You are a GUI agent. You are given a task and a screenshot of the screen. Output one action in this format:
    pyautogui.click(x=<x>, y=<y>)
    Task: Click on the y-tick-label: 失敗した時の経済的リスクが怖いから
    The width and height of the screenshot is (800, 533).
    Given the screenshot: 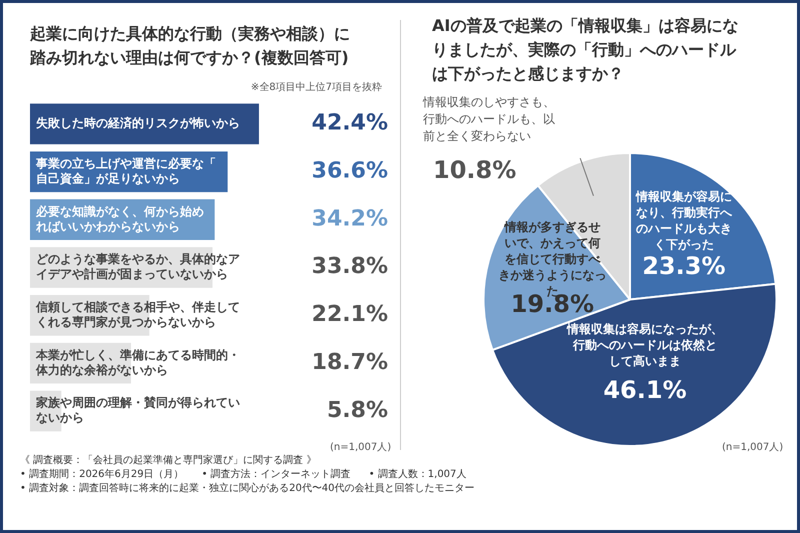 What is the action you would take?
    pyautogui.click(x=138, y=123)
    